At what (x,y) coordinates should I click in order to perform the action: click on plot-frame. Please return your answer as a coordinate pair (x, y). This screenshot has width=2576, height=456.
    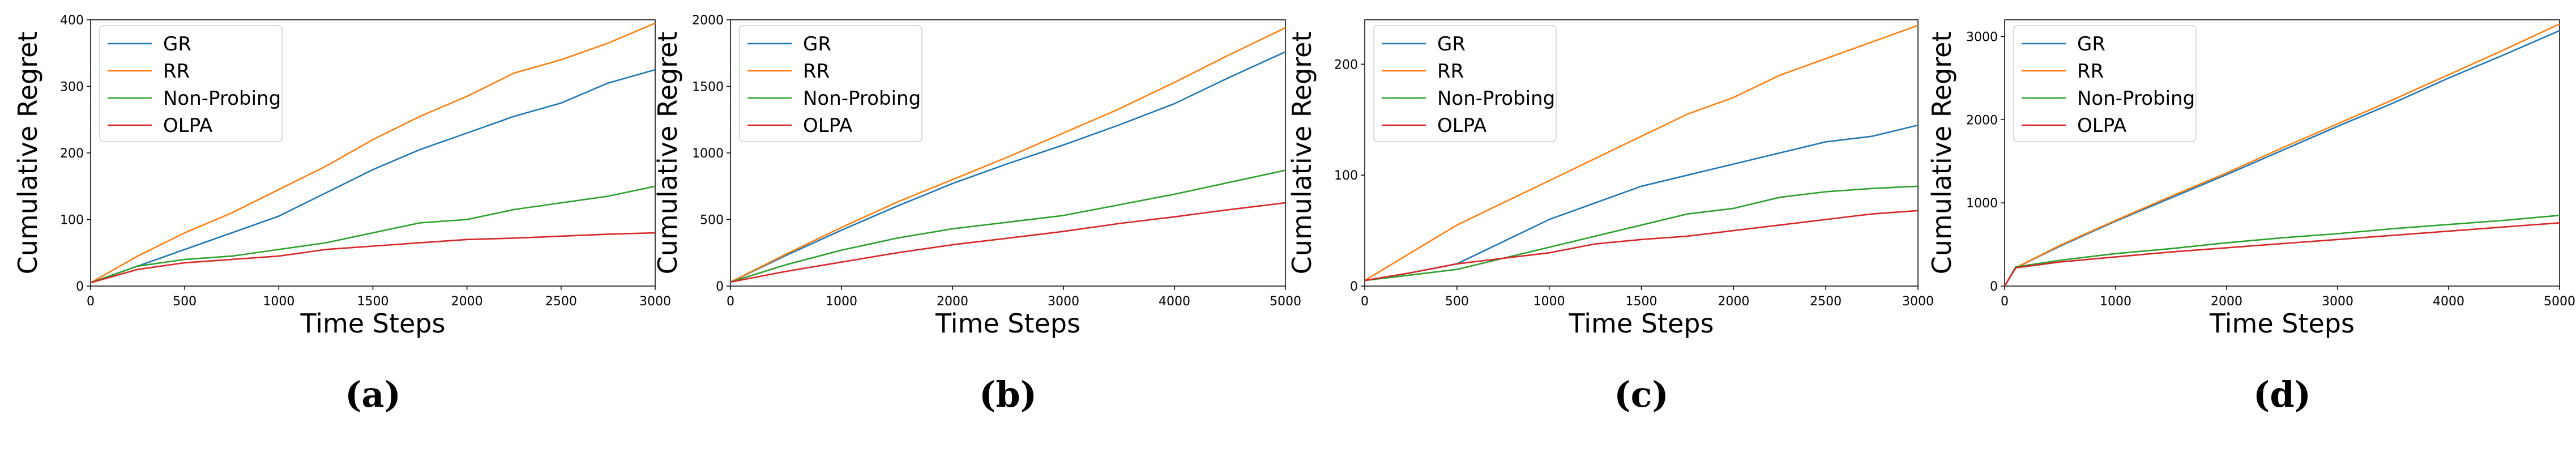
    Looking at the image, I should click on (2282, 153).